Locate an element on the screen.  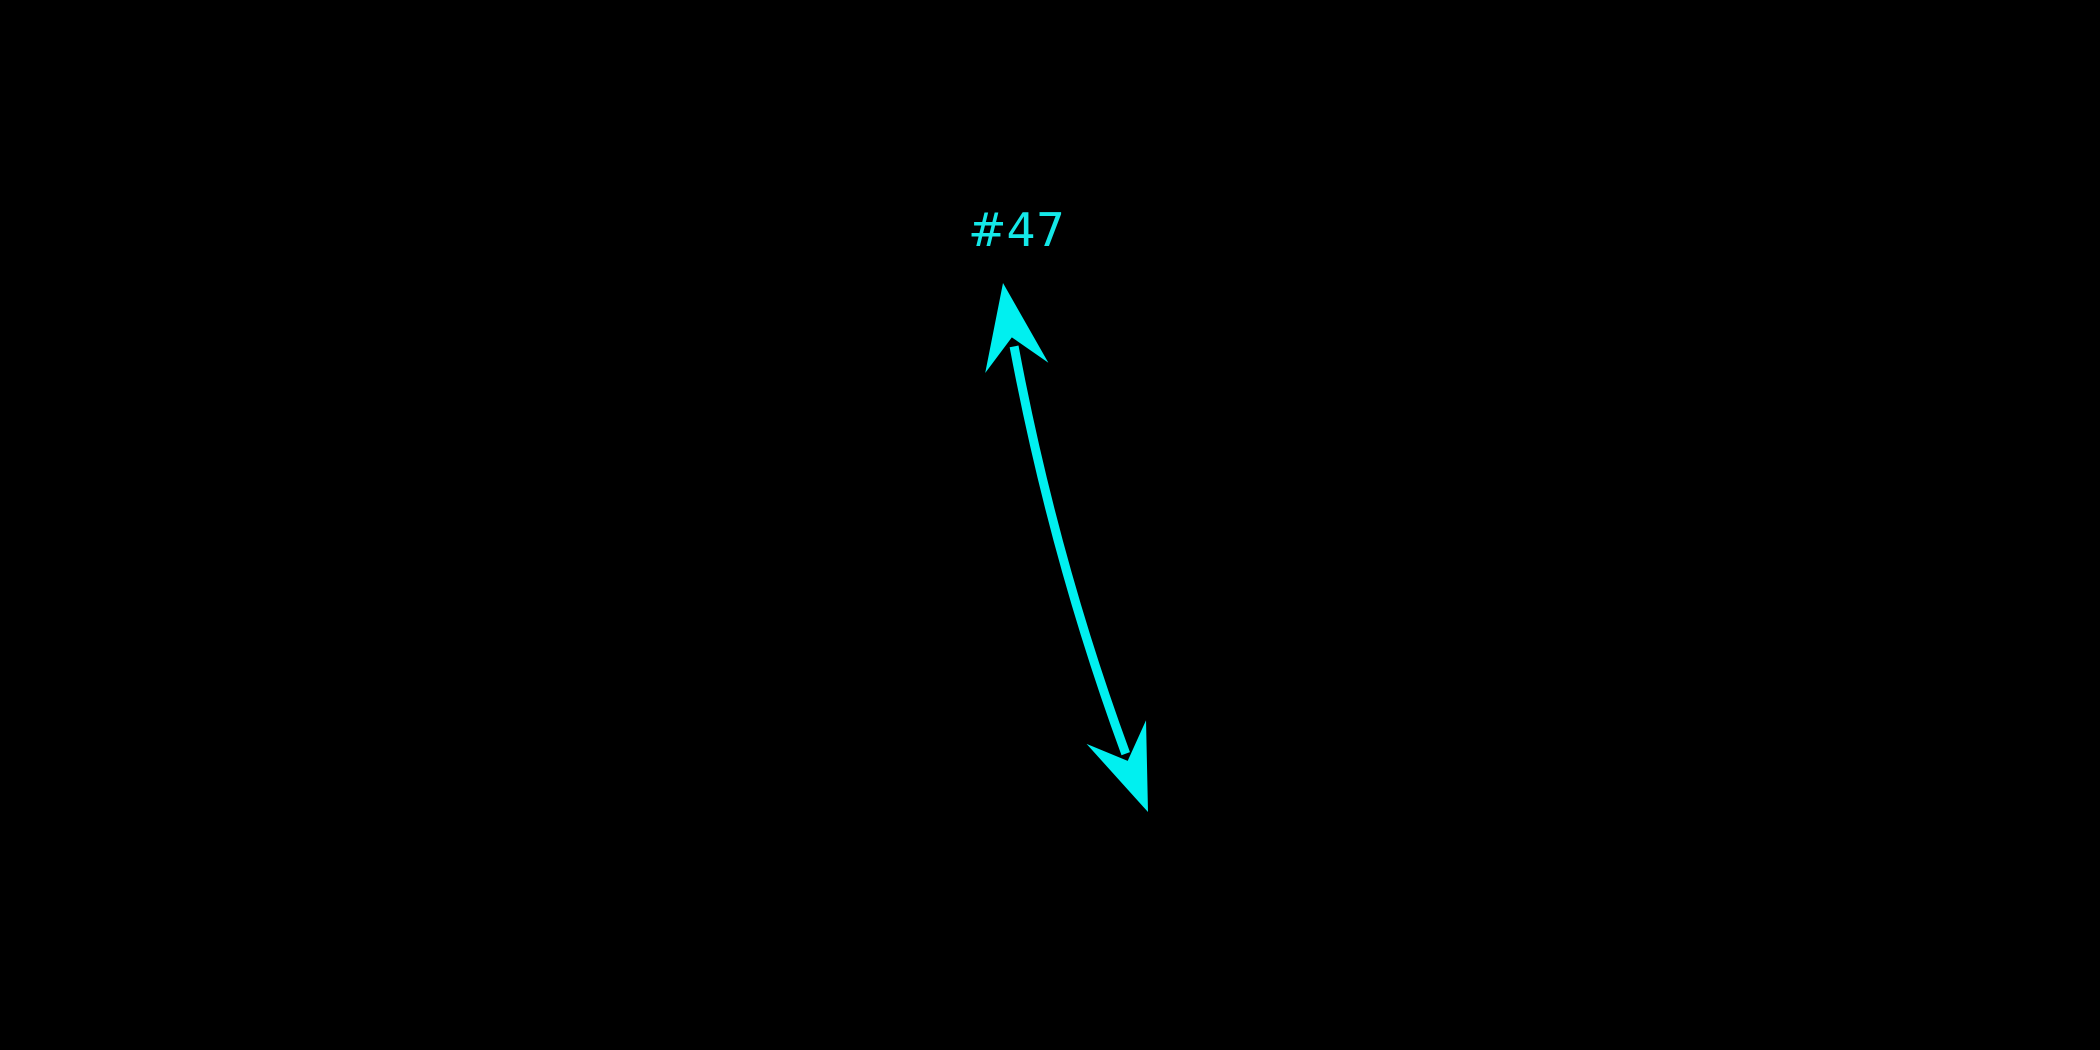
arrow-label: #47 is located at coordinates (1016, 230).